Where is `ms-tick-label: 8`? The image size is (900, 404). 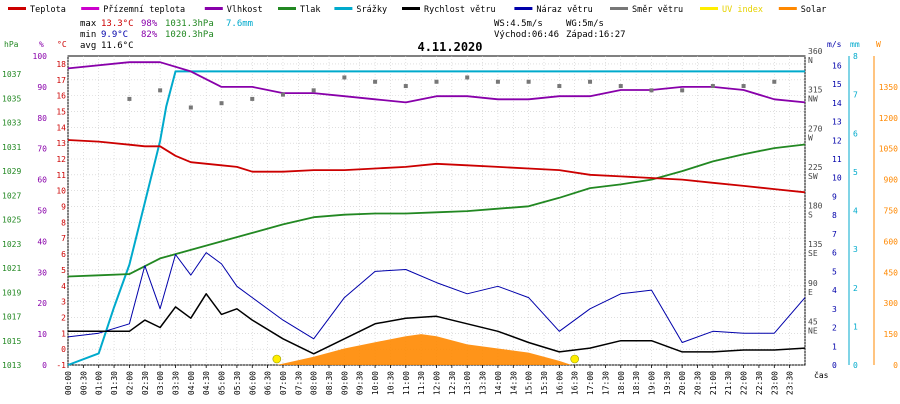 ms-tick-label: 8 is located at coordinates (834, 215).